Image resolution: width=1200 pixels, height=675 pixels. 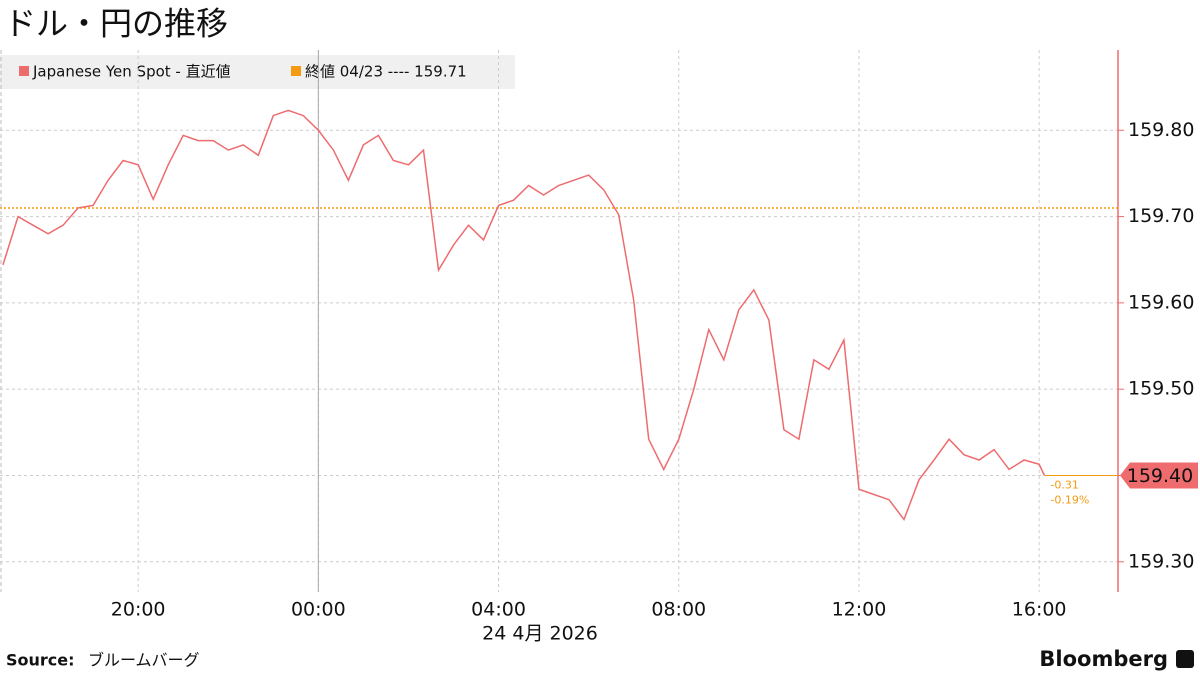 I want to click on x-tick-label: 20:00, so click(x=138, y=610).